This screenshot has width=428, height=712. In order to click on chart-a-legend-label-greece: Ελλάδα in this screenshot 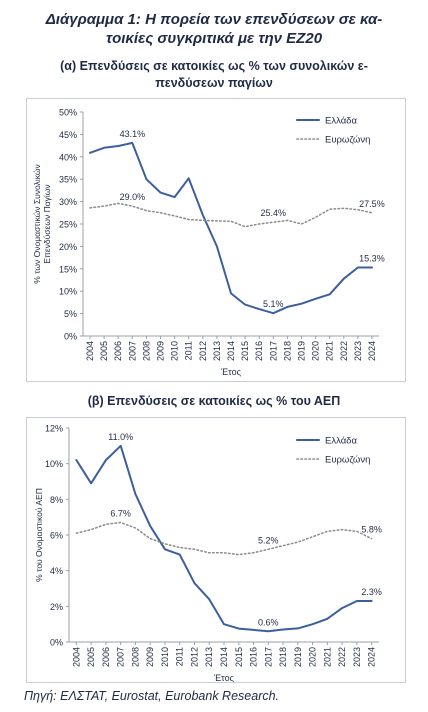, I will do `click(341, 121)`.